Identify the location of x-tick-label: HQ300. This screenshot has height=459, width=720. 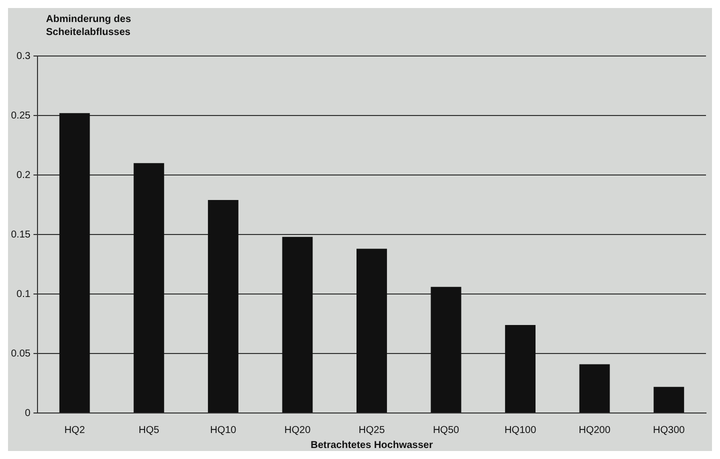
(669, 430).